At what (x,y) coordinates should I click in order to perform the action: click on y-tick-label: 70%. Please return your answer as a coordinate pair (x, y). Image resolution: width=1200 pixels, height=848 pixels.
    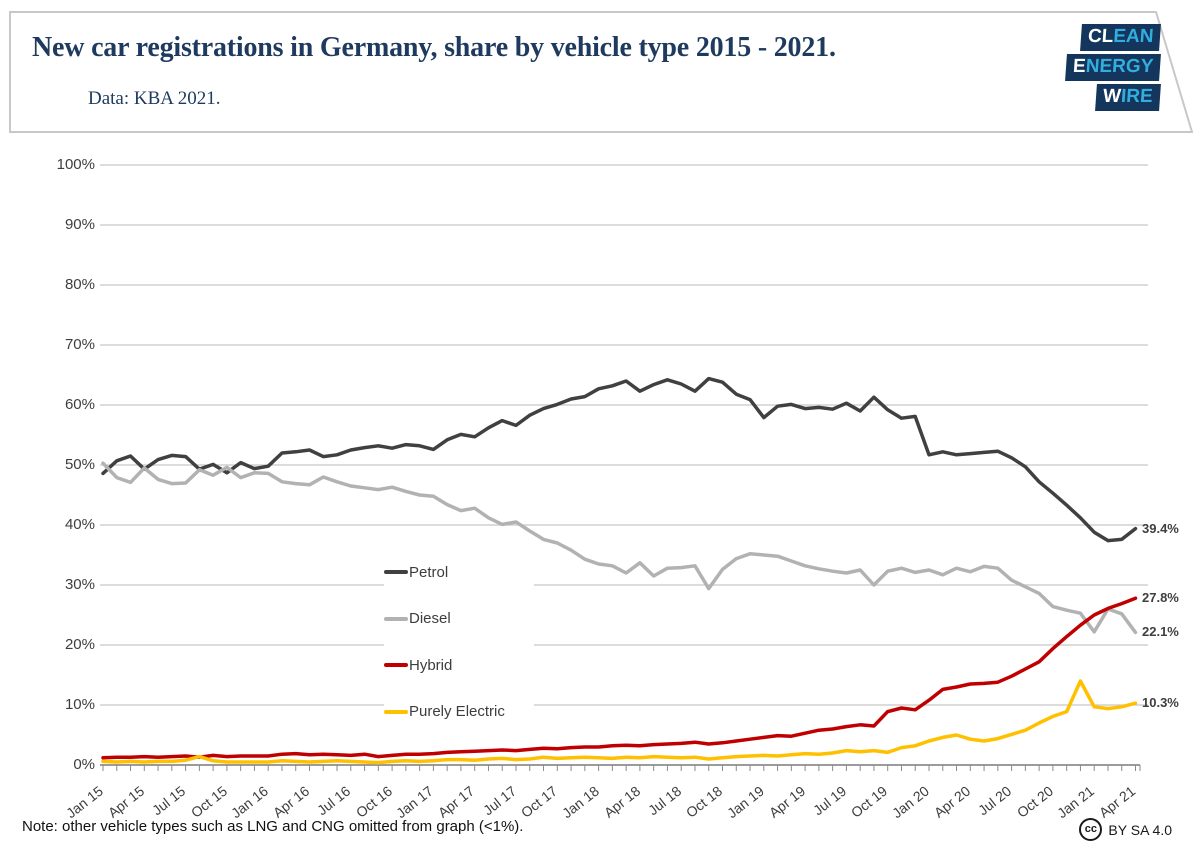
    Looking at the image, I should click on (79, 344).